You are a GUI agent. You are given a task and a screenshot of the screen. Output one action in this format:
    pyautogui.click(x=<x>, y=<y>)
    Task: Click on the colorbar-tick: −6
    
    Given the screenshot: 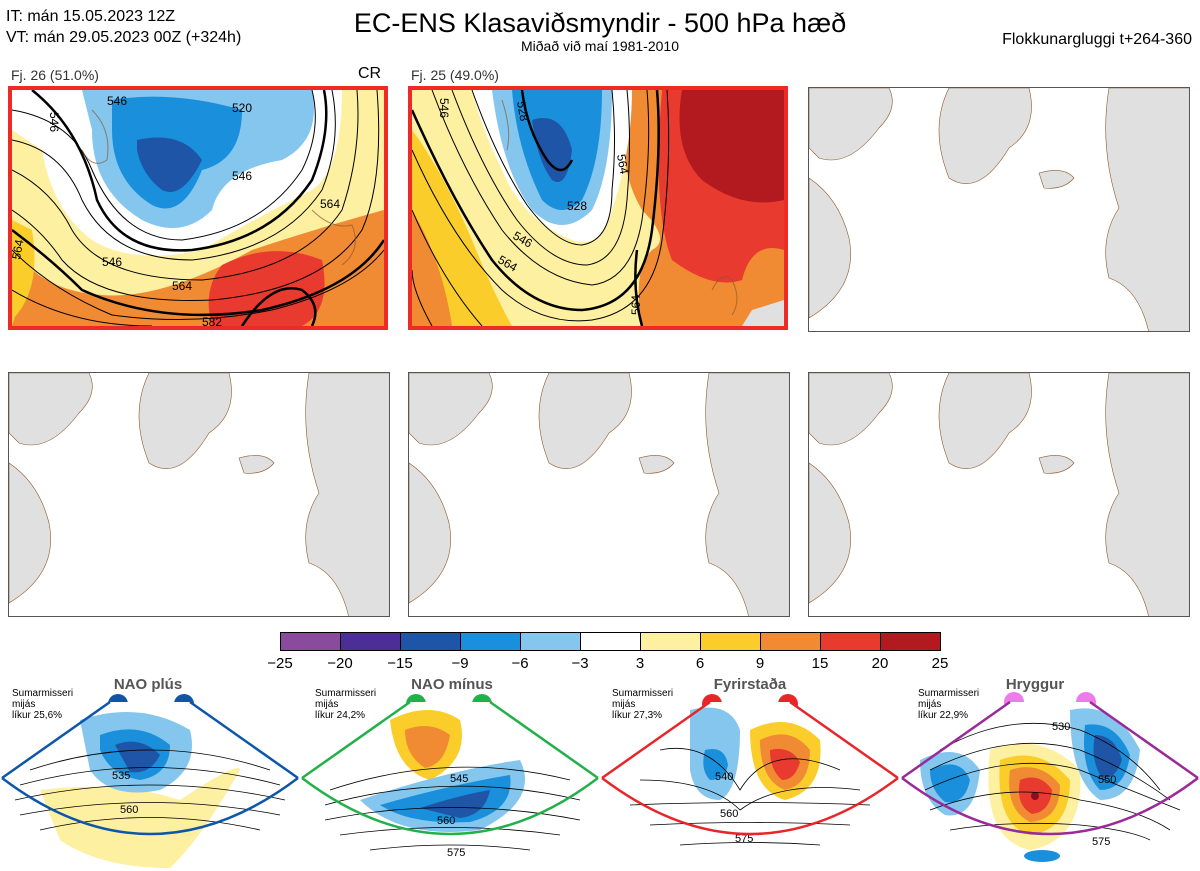 What is the action you would take?
    pyautogui.click(x=520, y=663)
    